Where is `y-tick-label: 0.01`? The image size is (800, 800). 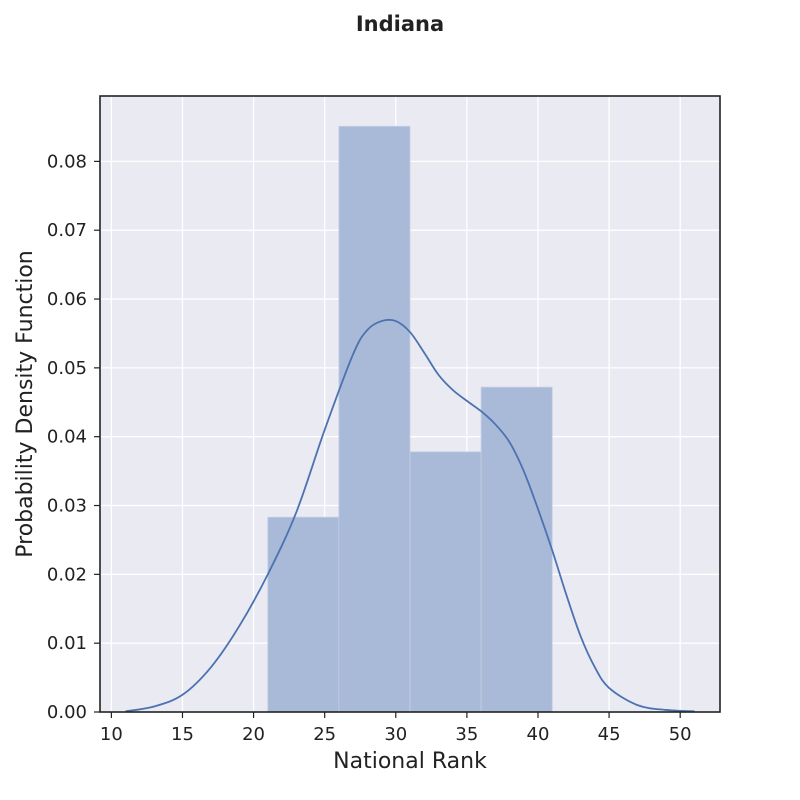 y-tick-label: 0.01 is located at coordinates (67, 643).